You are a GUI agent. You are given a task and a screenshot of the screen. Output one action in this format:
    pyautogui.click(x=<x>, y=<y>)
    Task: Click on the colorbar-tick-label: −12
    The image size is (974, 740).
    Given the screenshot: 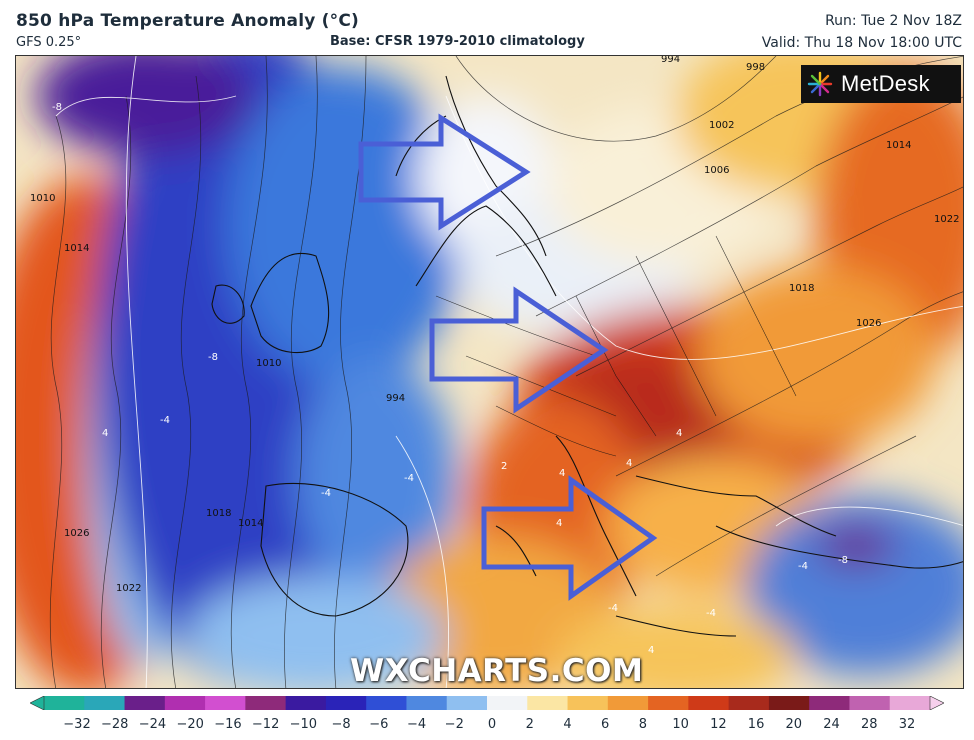 What is the action you would take?
    pyautogui.click(x=265, y=724)
    